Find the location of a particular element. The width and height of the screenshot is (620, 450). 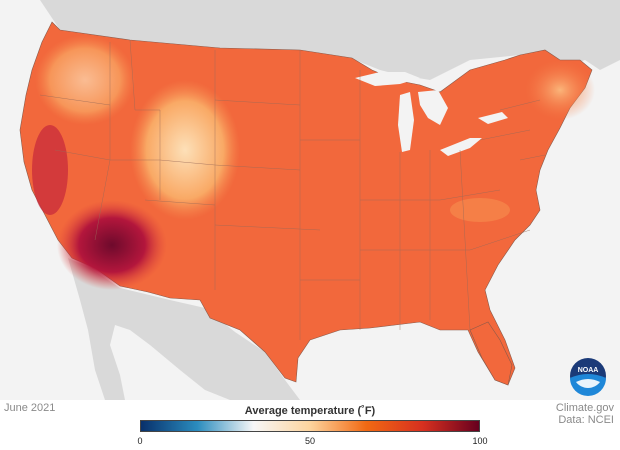

mexico-land is located at coordinates (184, 329).